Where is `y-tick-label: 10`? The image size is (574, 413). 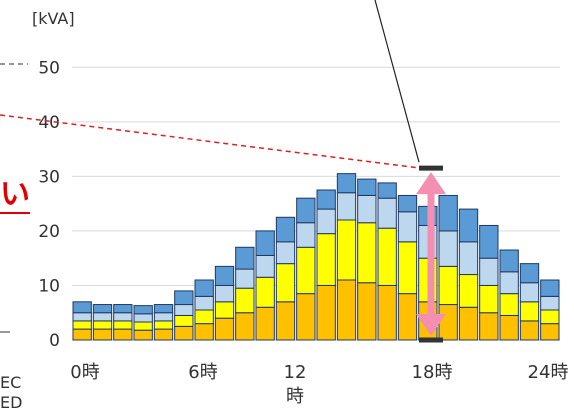
y-tick-label: 10 is located at coordinates (49, 286).